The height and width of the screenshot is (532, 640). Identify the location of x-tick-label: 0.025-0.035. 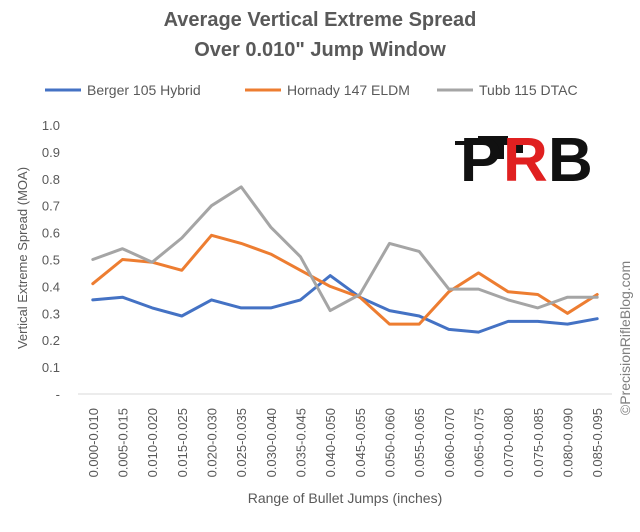
(241, 442).